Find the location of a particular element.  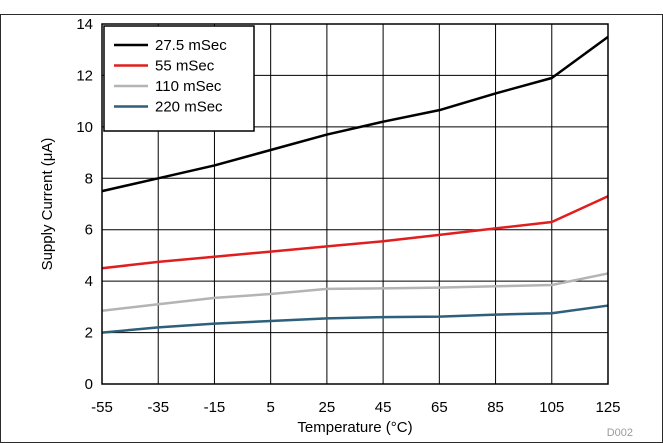

y-tick-label: 8 is located at coordinates (89, 178).